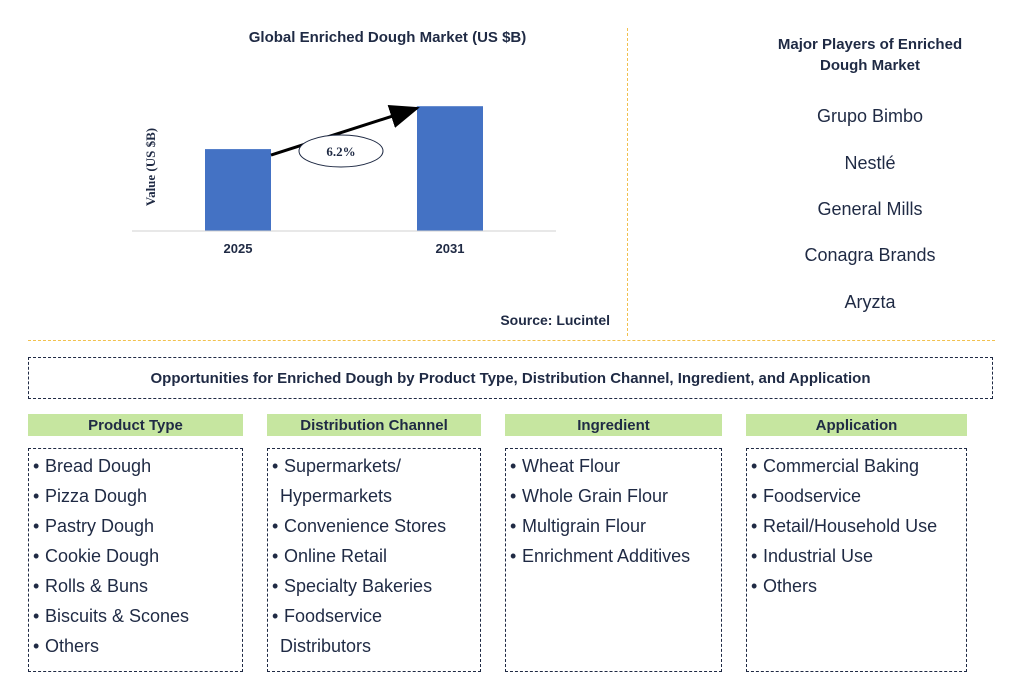 This screenshot has width=1017, height=699. I want to click on vertical-divider, so click(627, 182).